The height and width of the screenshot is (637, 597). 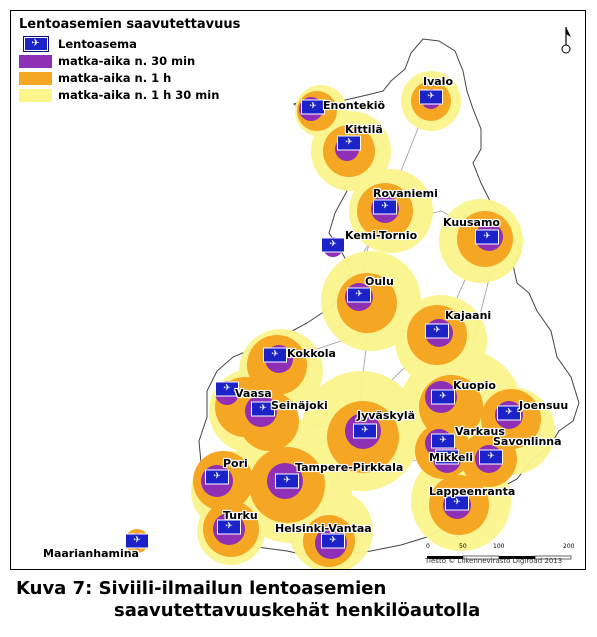 What do you see at coordinates (474, 385) in the screenshot?
I see `airport-label-kuopio: Kuopio` at bounding box center [474, 385].